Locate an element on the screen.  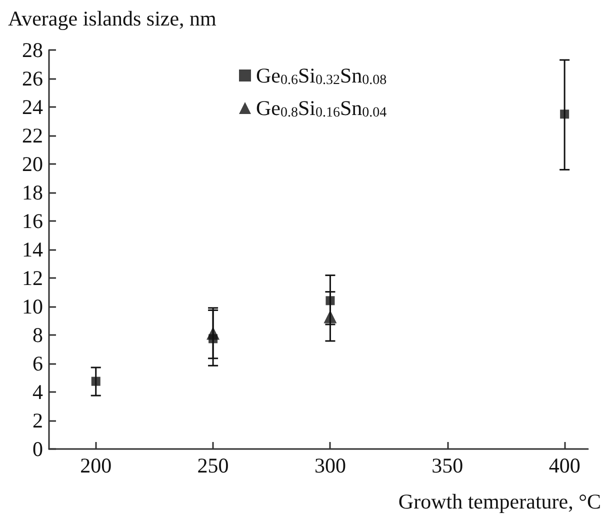
y-tick-label: 26 is located at coordinates (32, 78).